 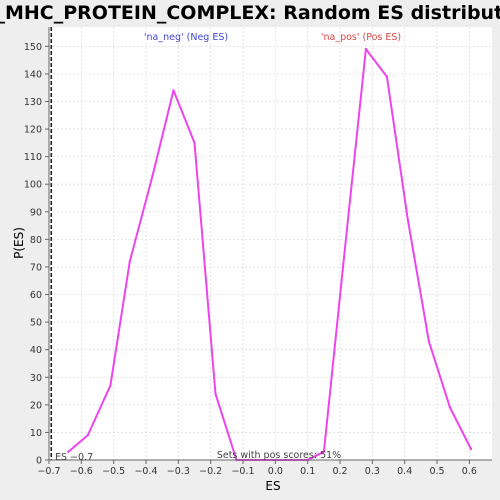 I want to click on y-tick-label-6: 60, so click(x=36, y=295).